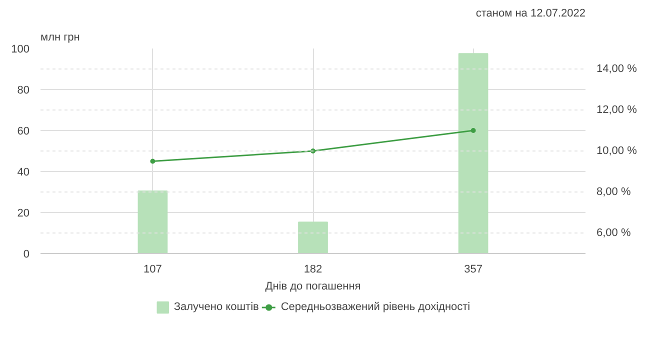 This screenshot has height=351, width=670. What do you see at coordinates (617, 69) in the screenshot?
I see `y2-tick-label: 14,00 %` at bounding box center [617, 69].